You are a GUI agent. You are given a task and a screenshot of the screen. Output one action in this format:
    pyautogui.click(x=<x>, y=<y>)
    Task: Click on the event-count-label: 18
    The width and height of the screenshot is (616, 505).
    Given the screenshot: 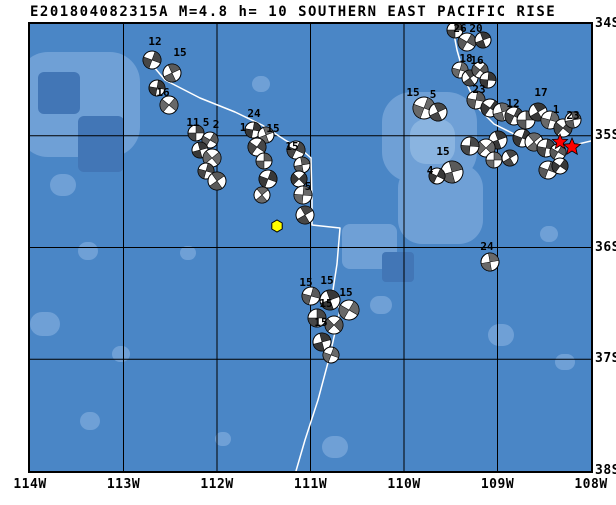 What is the action you would take?
    pyautogui.click(x=465, y=58)
    